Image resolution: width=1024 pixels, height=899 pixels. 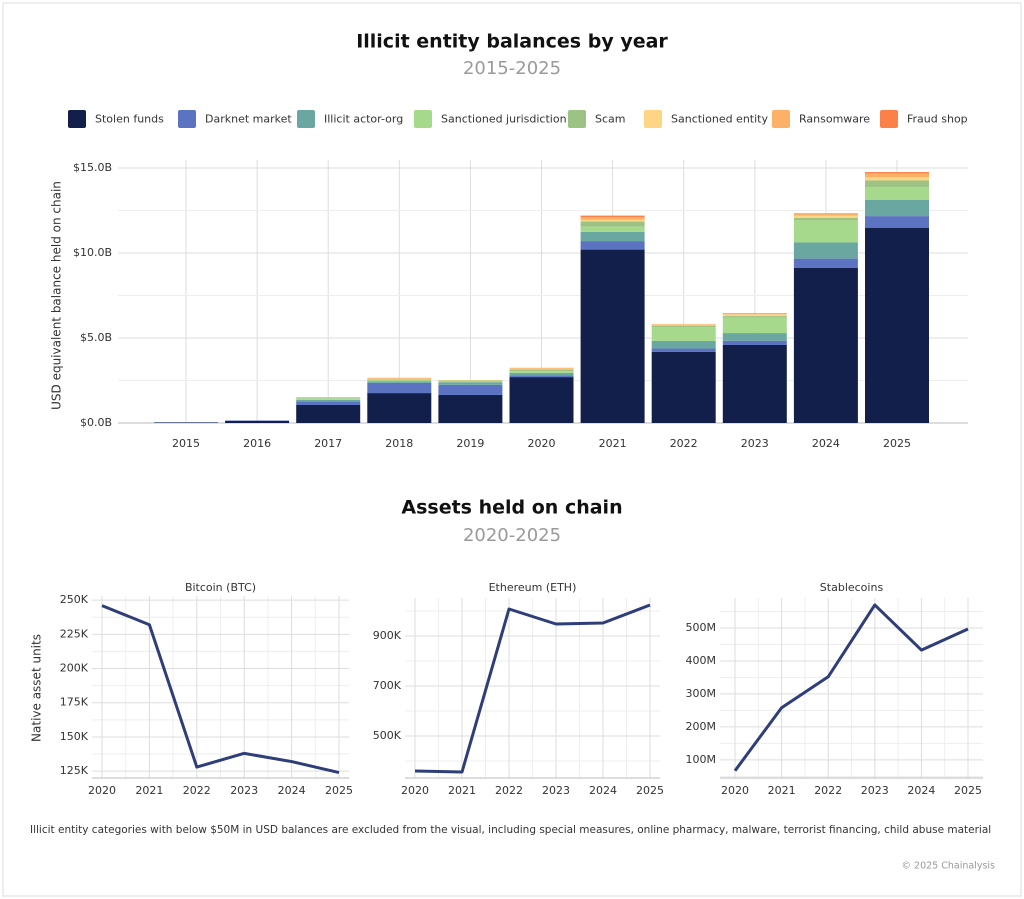 What do you see at coordinates (701, 693) in the screenshot?
I see `y-tick-label: 300M` at bounding box center [701, 693].